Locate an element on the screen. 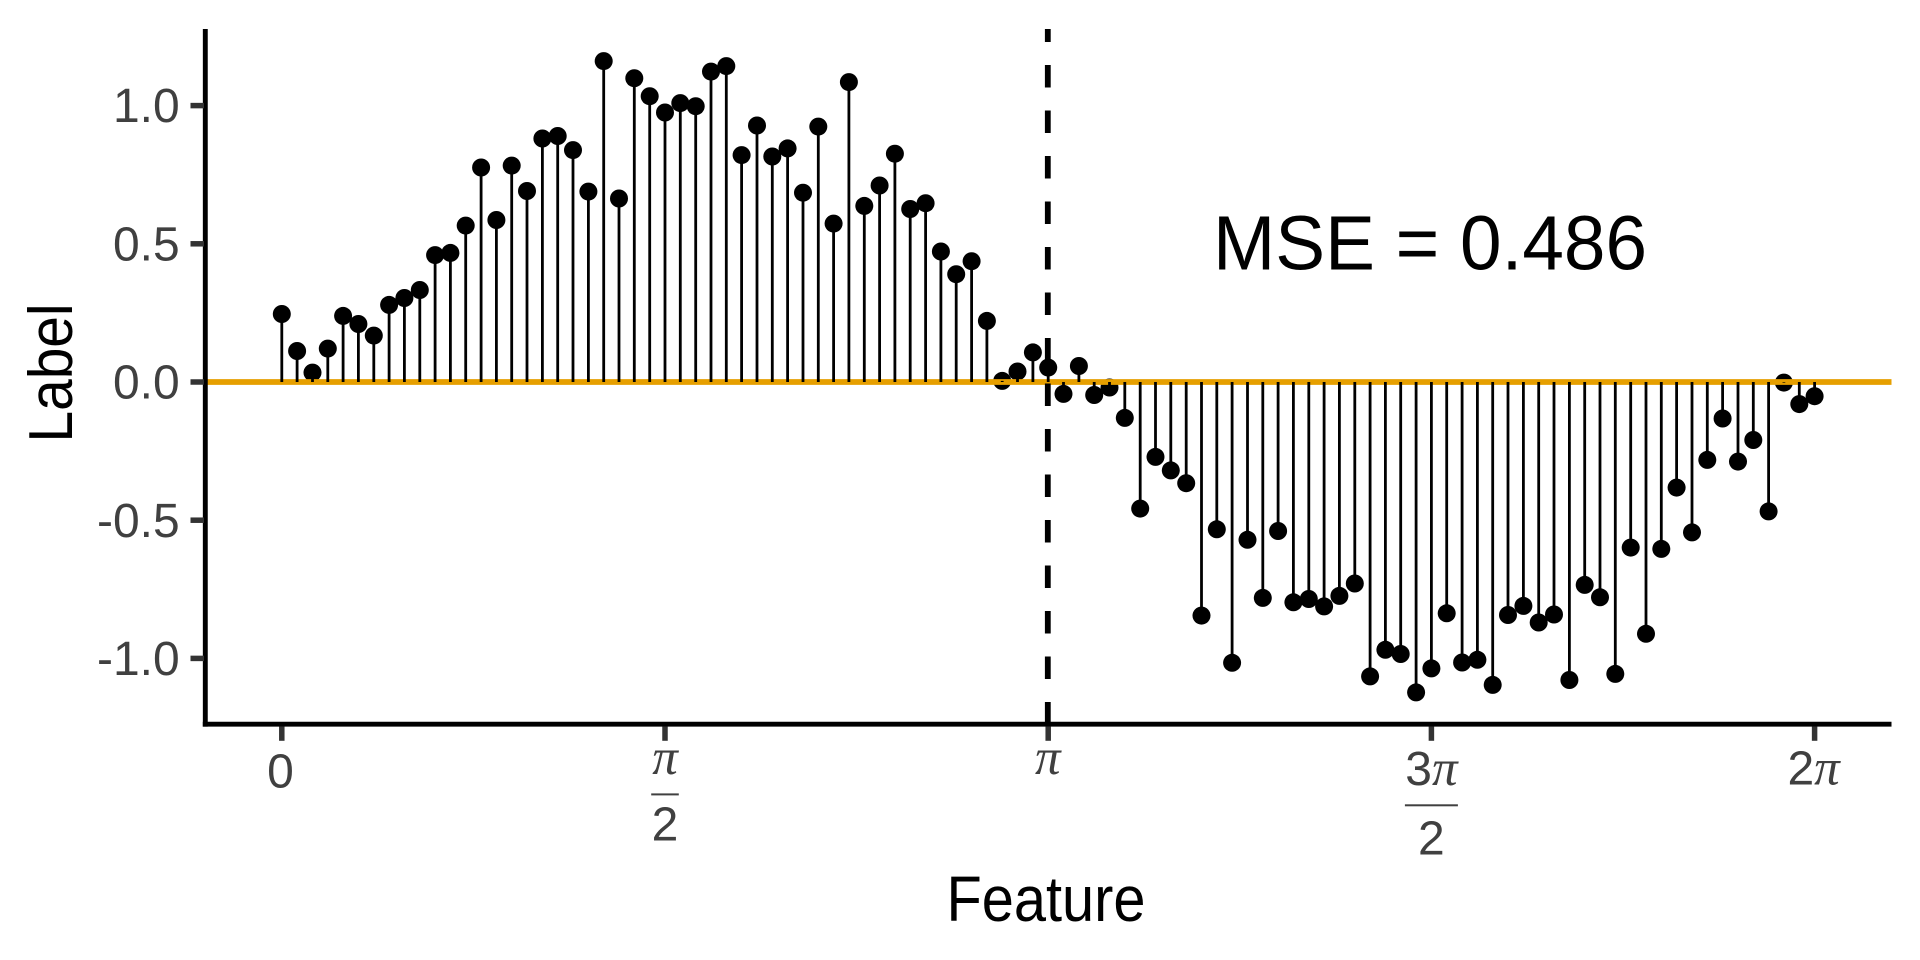 The image size is (1920, 960). svg-text: Label is located at coordinates (51, 373).